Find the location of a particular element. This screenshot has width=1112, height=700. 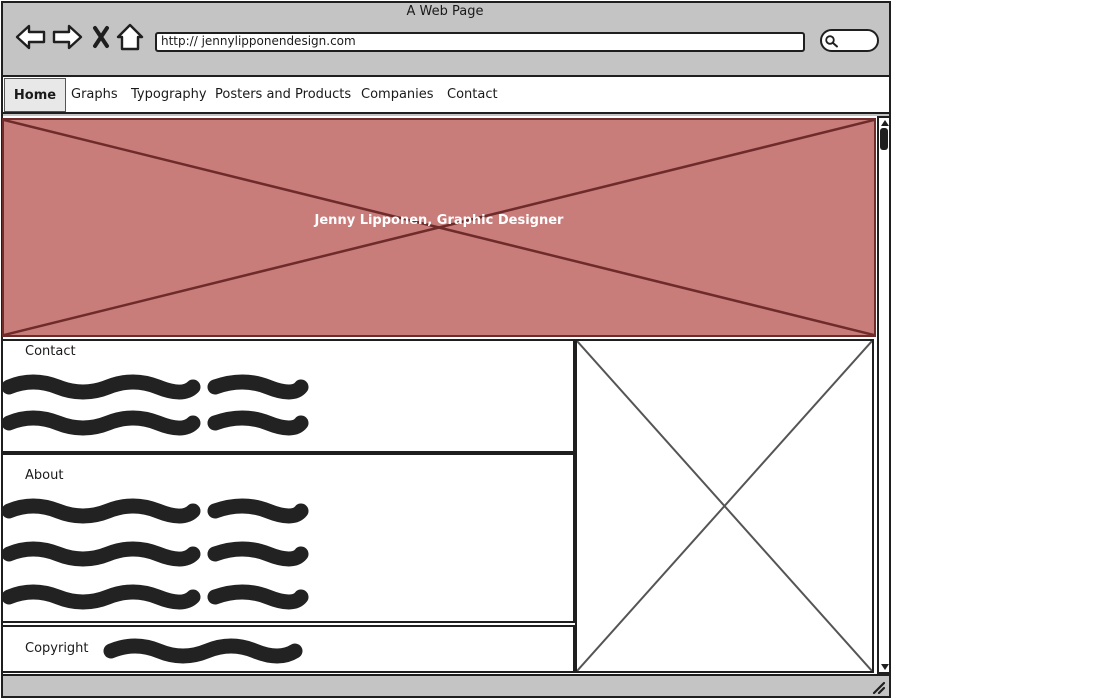

menu-item-home: Home is located at coordinates (35, 95).